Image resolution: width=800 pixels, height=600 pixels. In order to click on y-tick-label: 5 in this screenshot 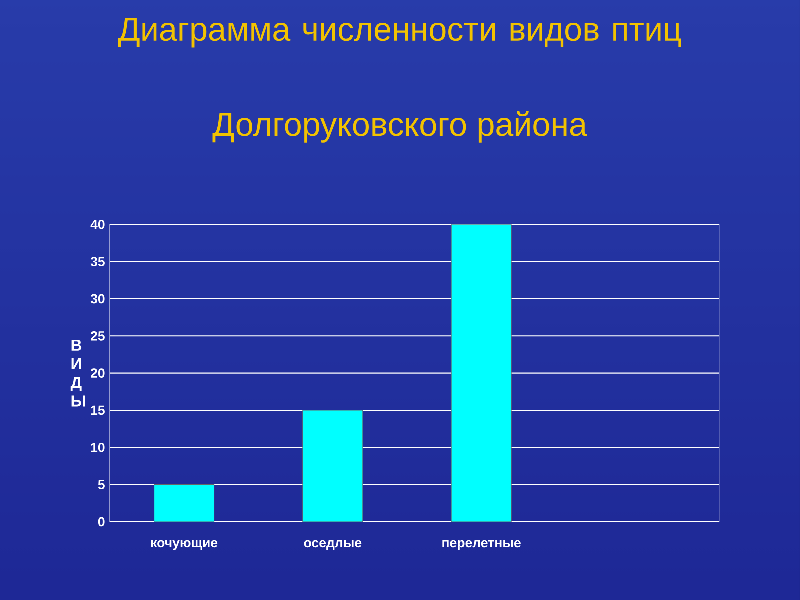, I will do `click(101, 485)`.